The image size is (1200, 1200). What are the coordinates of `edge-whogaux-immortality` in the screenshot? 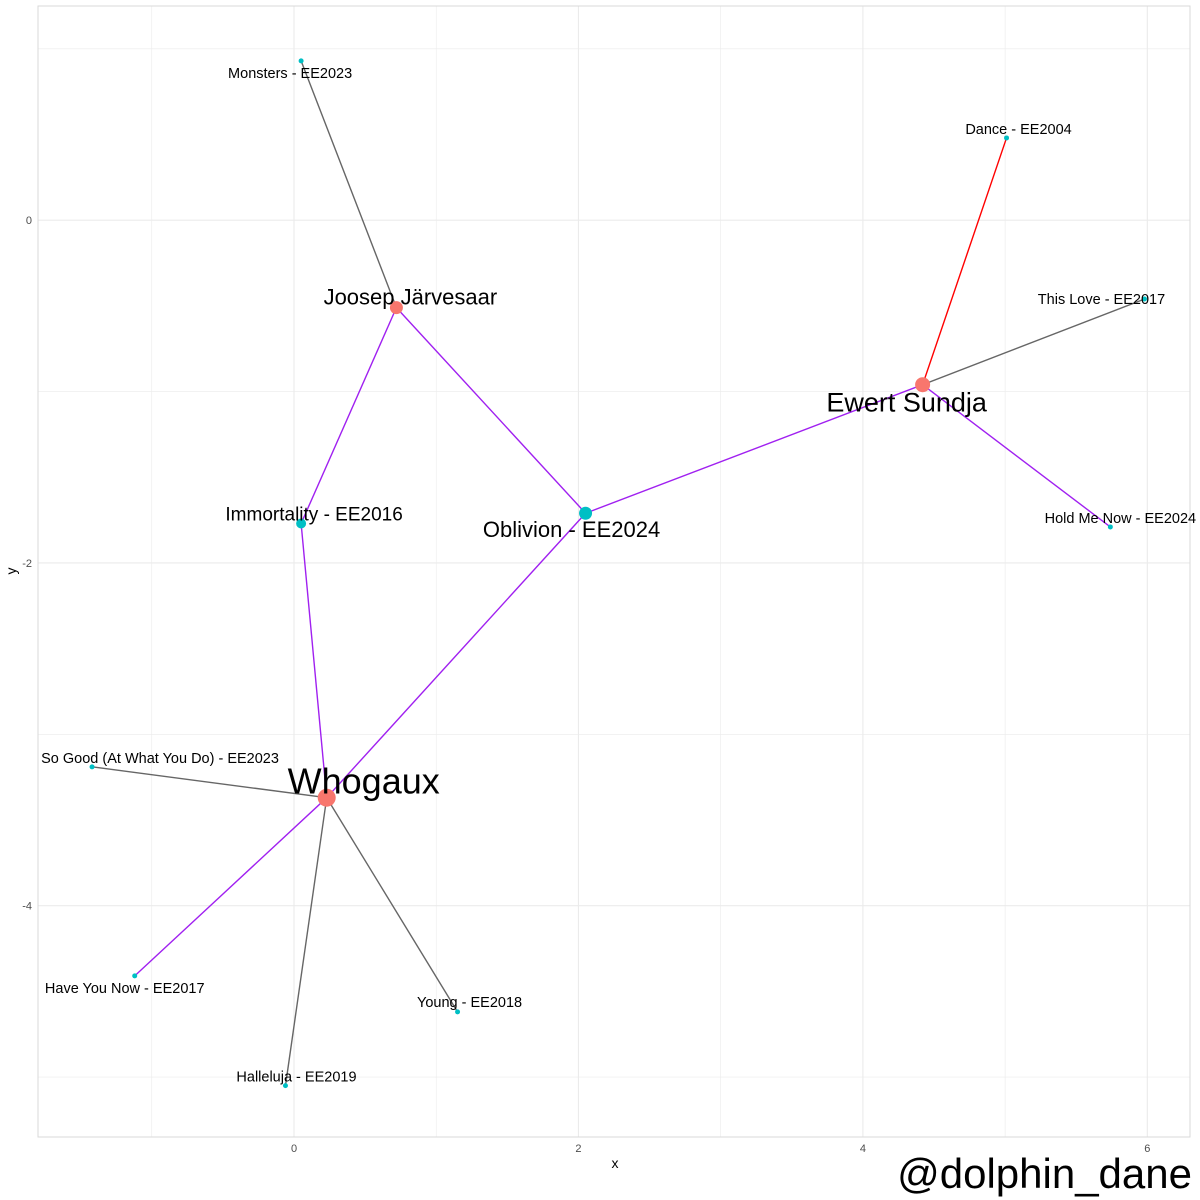 It's located at (314, 660).